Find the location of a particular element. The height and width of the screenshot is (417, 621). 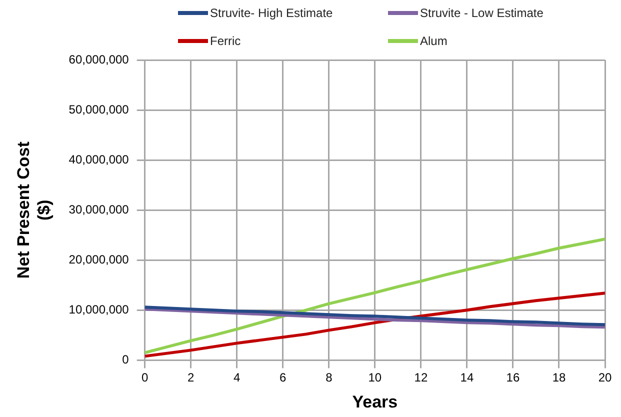

legend-label: Struvite- High Estimate is located at coordinates (271, 13).